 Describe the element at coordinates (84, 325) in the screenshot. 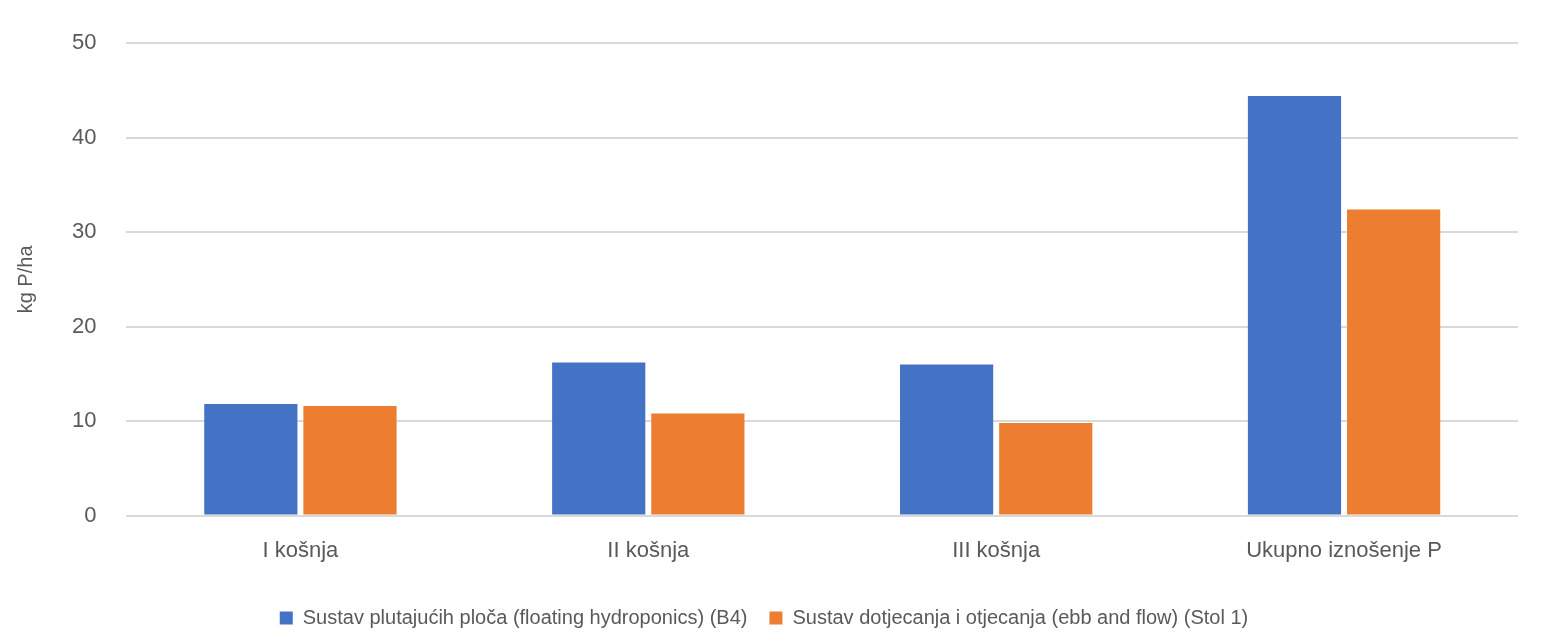

I see `y-tick-label: 20` at that location.